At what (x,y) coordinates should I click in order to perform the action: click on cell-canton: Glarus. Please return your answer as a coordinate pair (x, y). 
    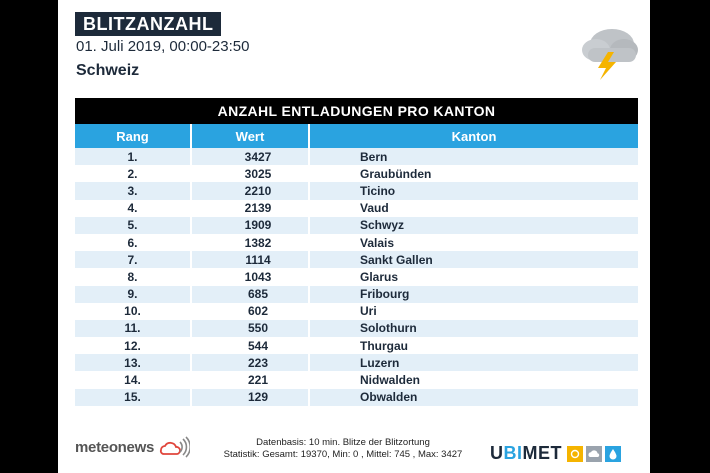
    Looking at the image, I should click on (473, 277).